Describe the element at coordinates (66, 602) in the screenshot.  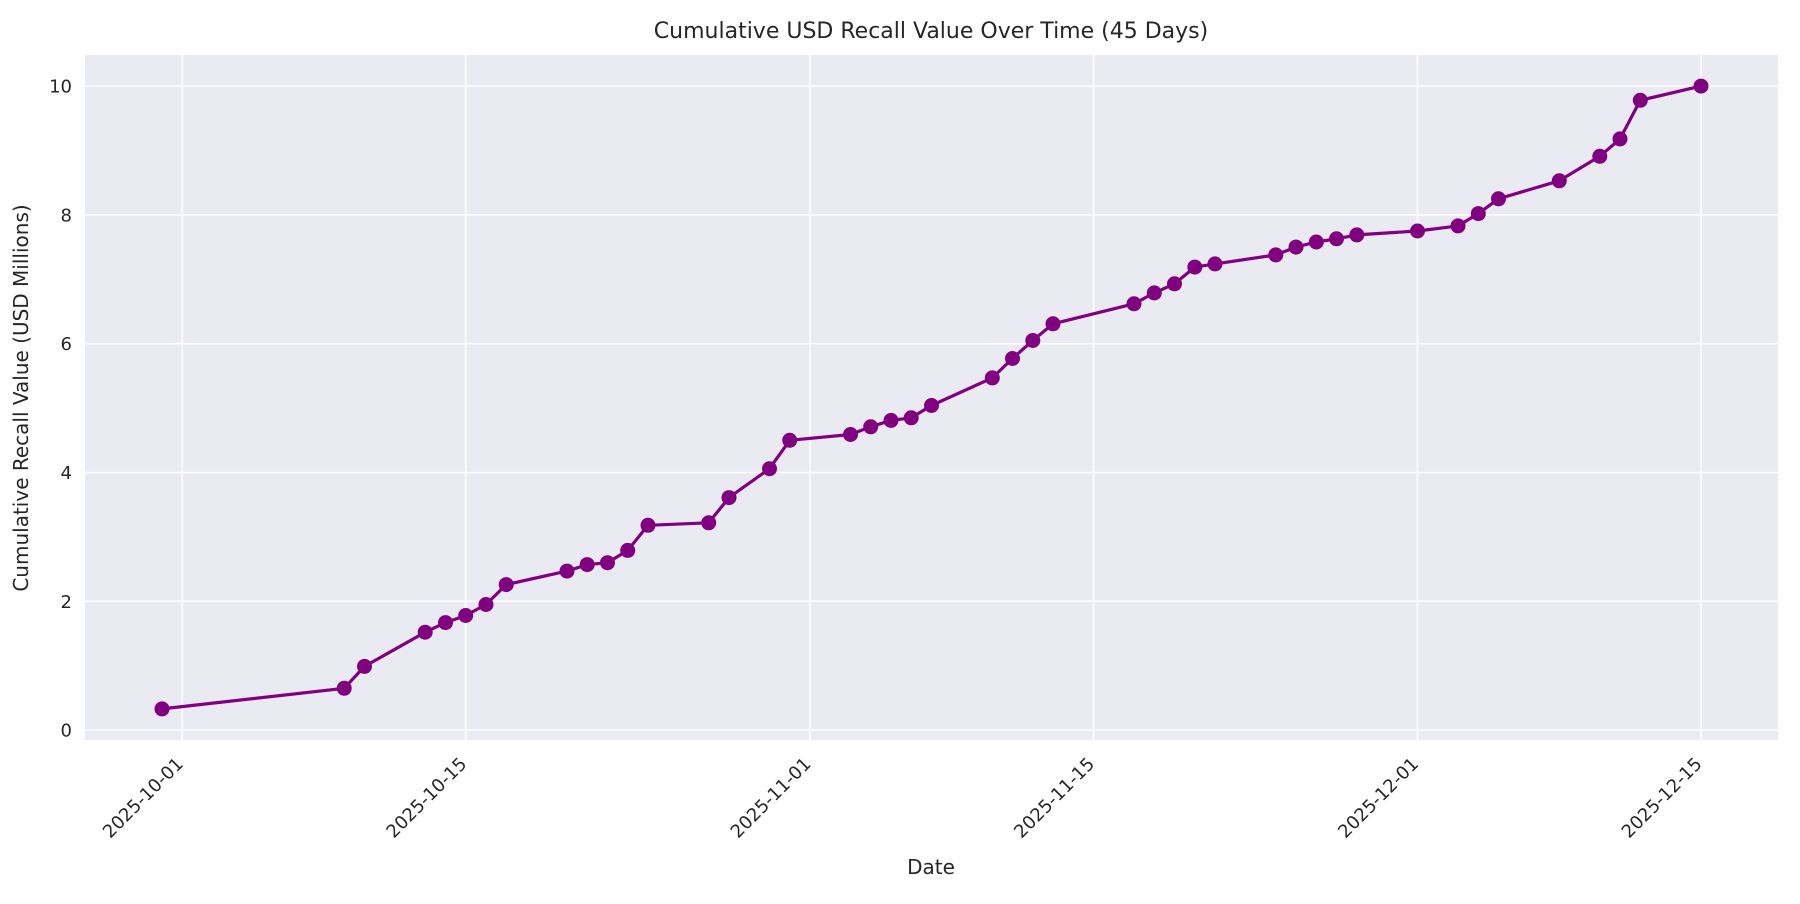
I see `y-tick-label: 2` at that location.